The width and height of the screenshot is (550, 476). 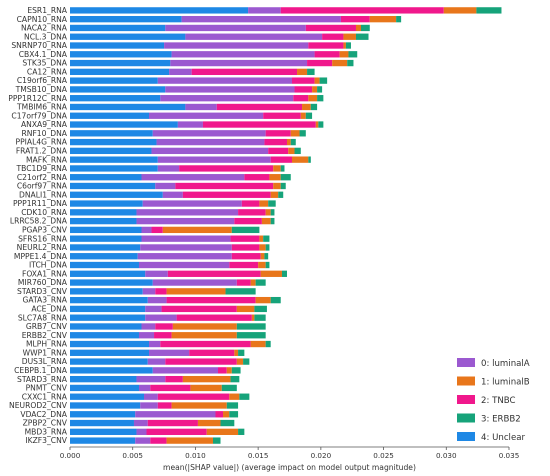 I want to click on legend-swatch-3-erbb2, so click(x=466, y=418).